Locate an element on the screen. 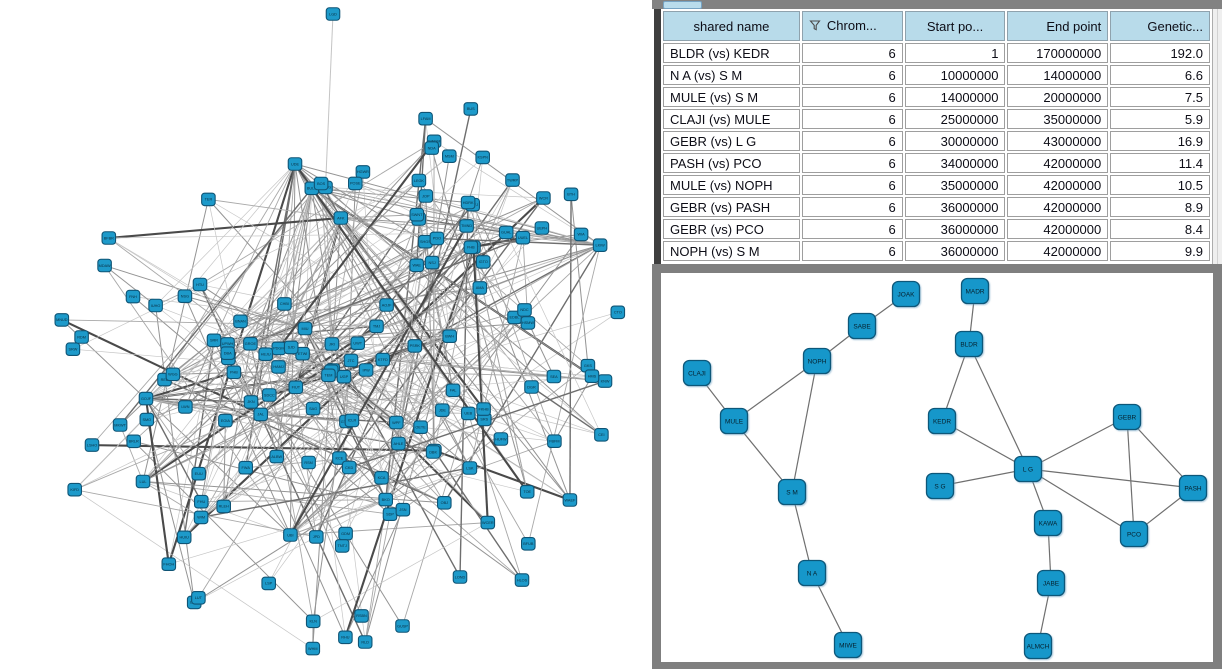  graph-node: UBI is located at coordinates (290, 535).